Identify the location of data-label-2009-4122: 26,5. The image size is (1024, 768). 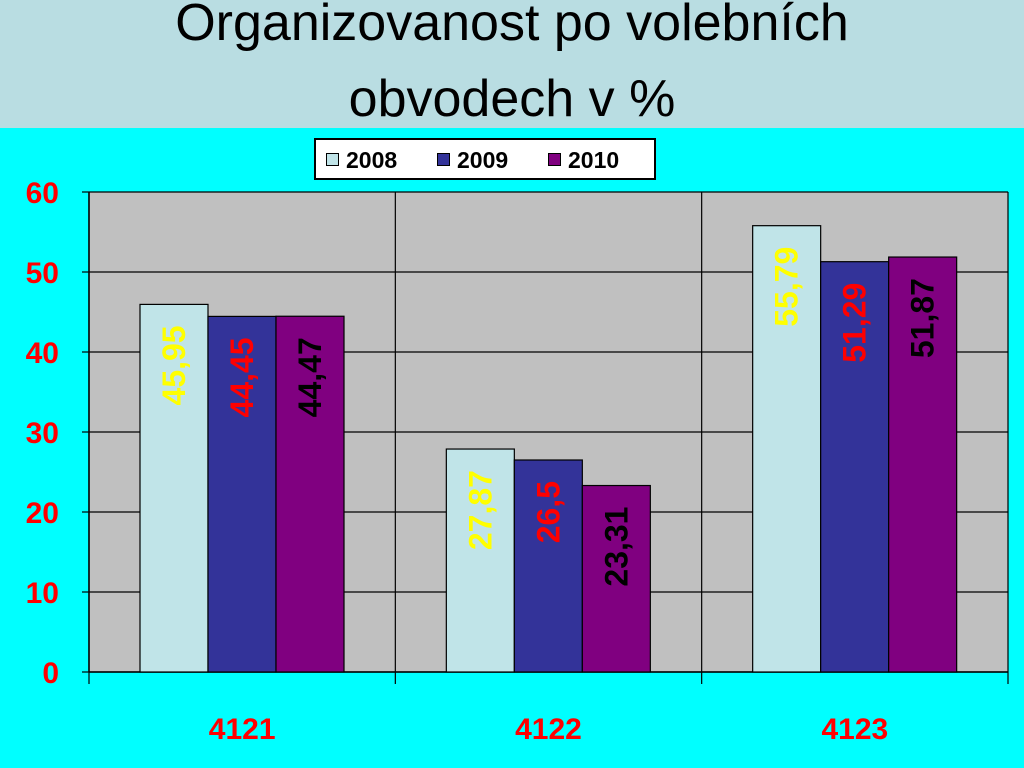
(548, 512).